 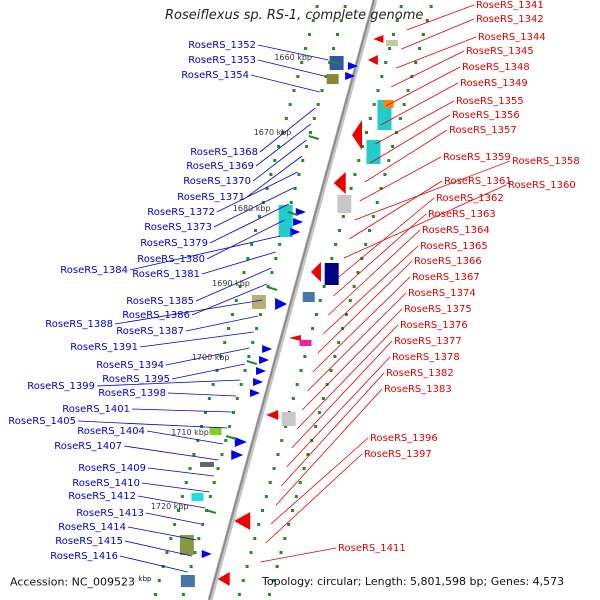 I want to click on gene-label-forward: RoseRS_1405, so click(x=42, y=421).